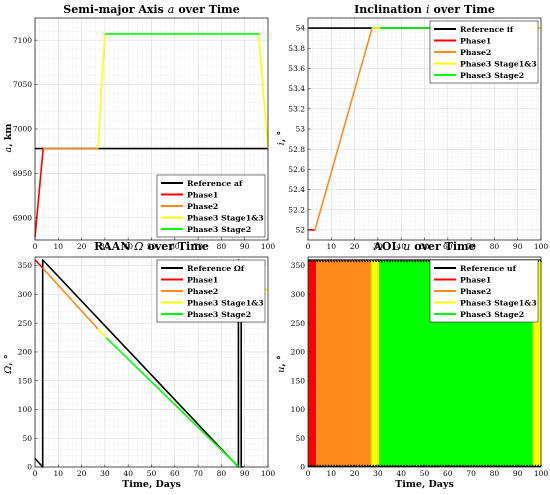 The height and width of the screenshot is (495, 550). I want to click on y-tick-label: 52.4, so click(296, 189).